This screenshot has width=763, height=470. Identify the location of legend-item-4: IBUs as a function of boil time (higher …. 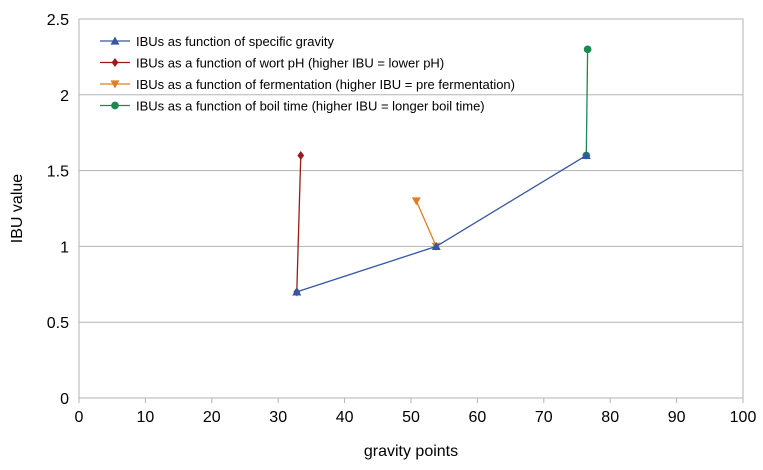
(292, 106).